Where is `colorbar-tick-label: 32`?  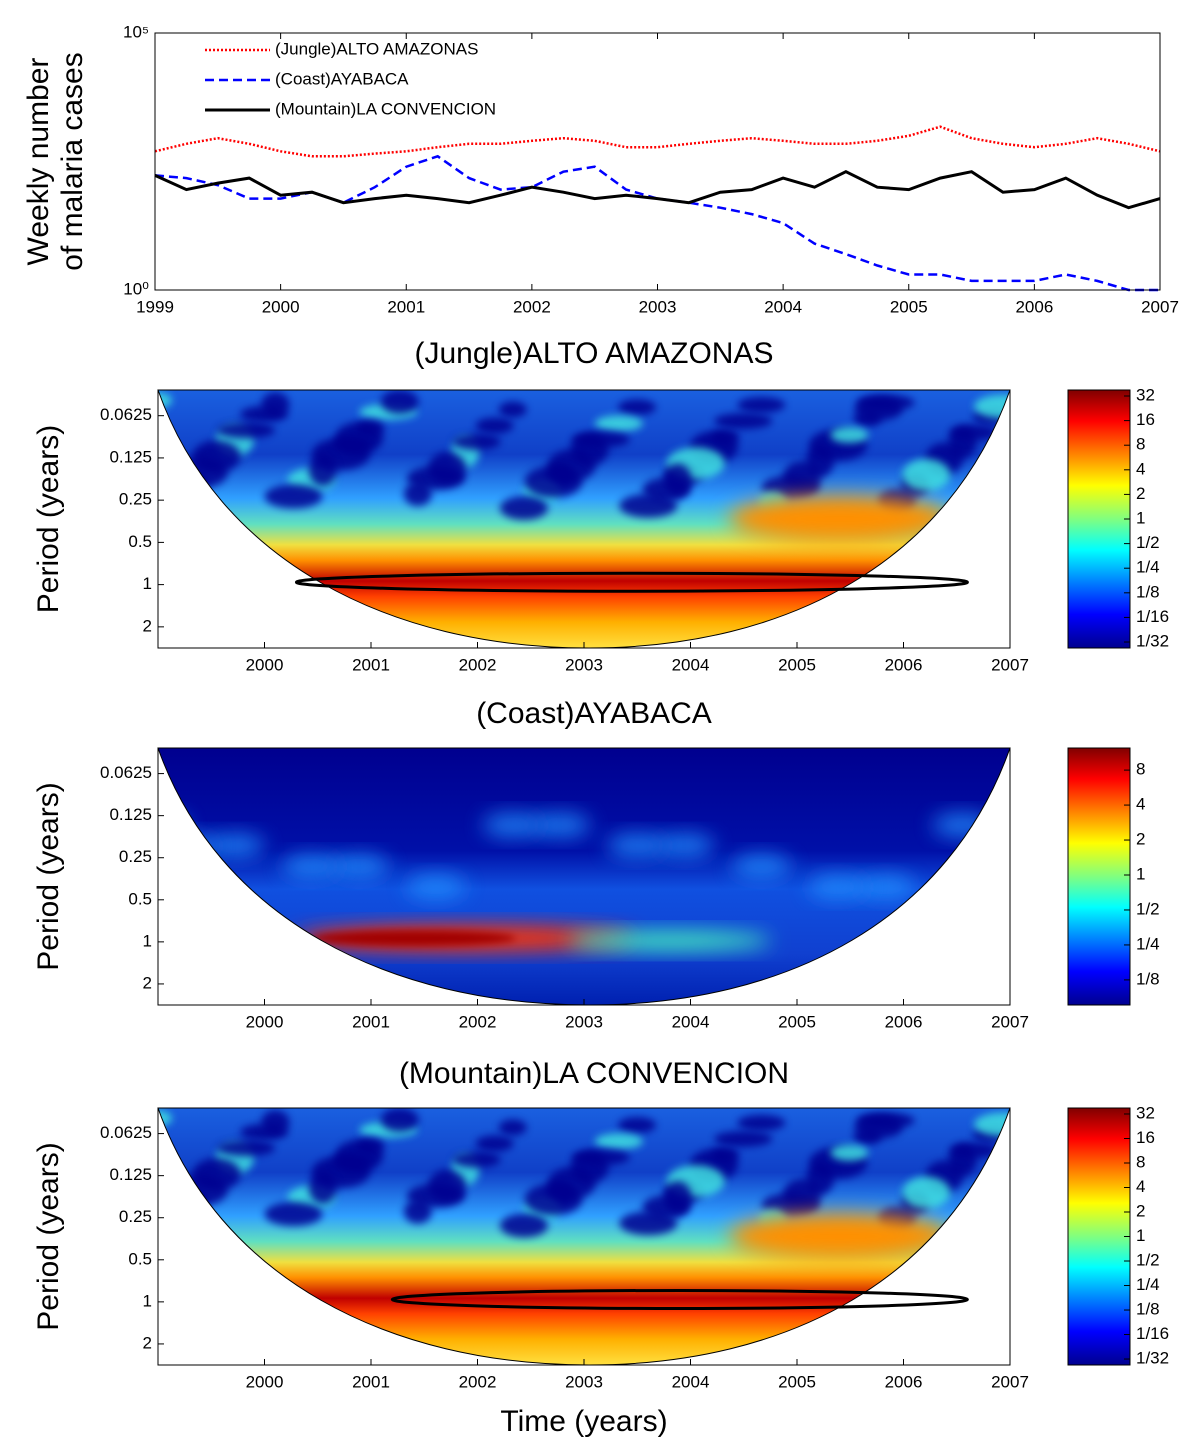
colorbar-tick-label: 32 is located at coordinates (1145, 1112).